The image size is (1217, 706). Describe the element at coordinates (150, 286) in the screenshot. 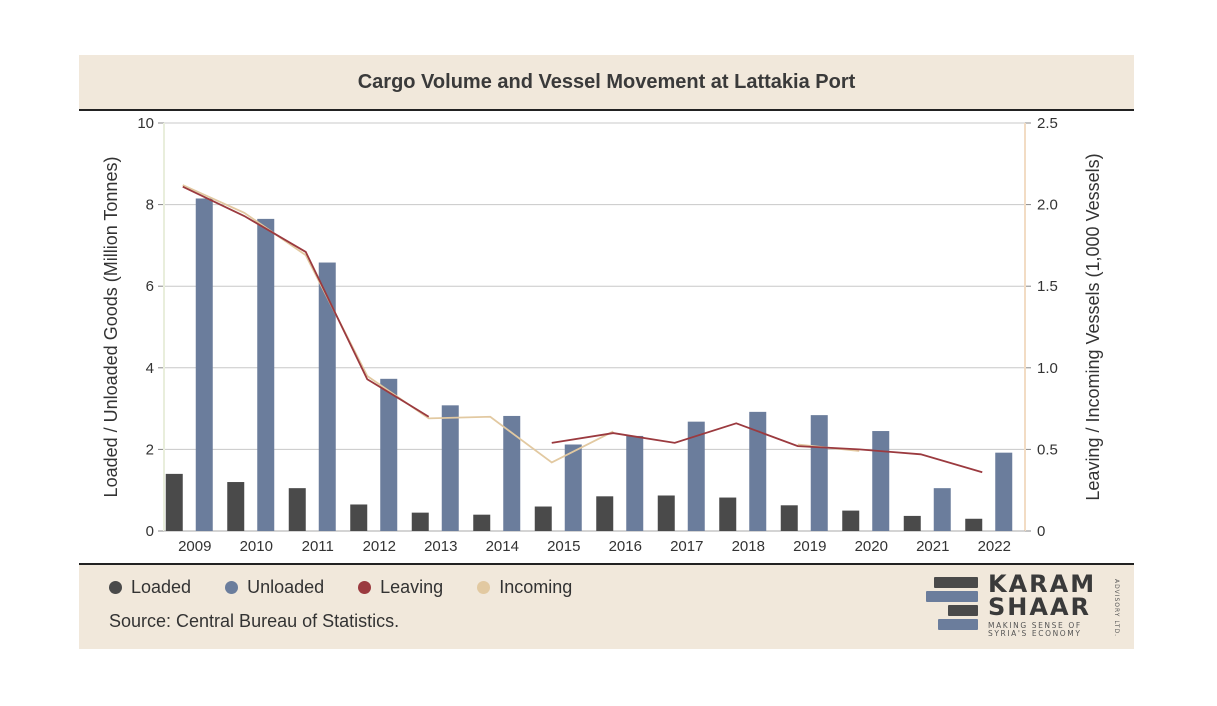

I see `y-tick-label: 6` at that location.